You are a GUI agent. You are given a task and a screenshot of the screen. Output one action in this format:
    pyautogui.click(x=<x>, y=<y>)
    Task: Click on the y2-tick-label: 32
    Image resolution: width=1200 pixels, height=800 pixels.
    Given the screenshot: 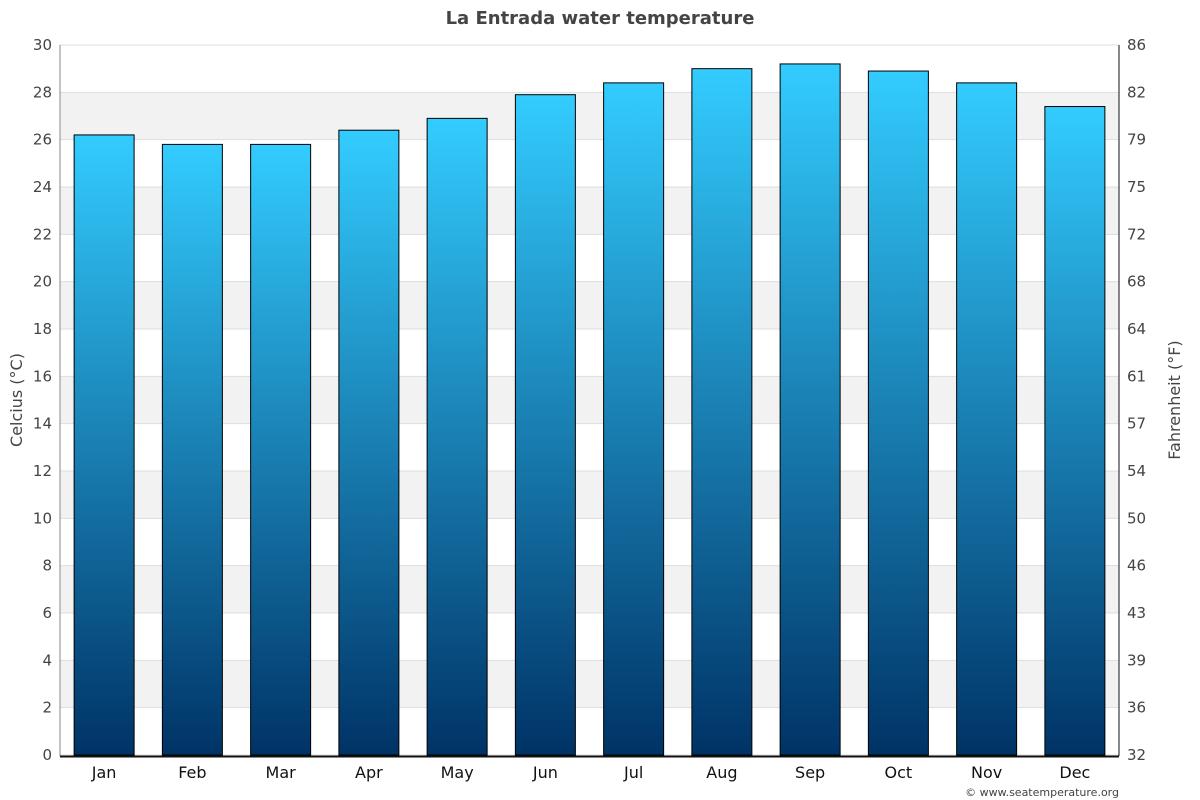 What is the action you would take?
    pyautogui.click(x=1136, y=755)
    